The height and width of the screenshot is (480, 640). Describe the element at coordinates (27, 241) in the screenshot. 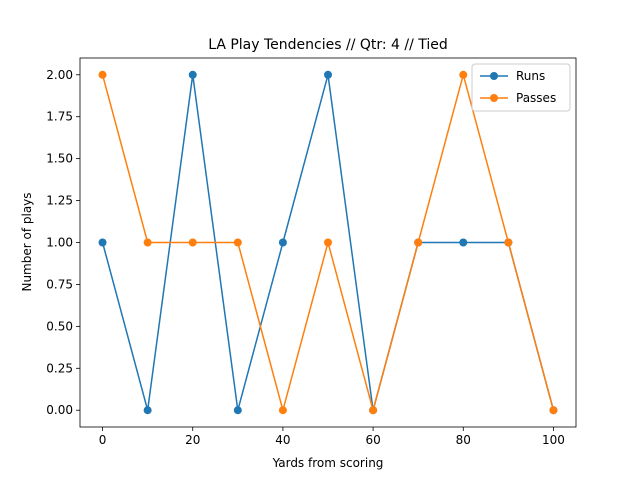

I see `y-axis-label: Number of plays` at that location.